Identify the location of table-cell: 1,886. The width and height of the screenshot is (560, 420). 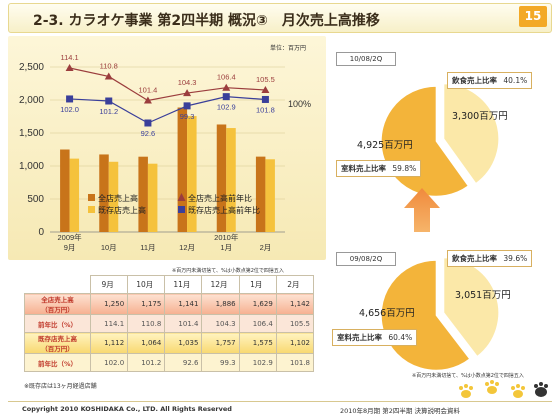
(220, 304).